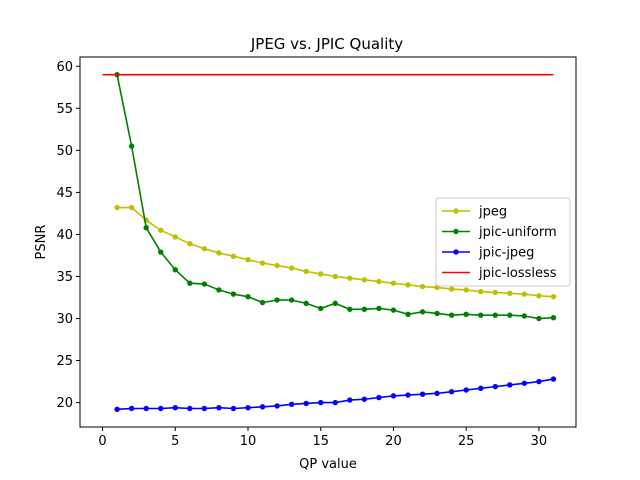 The image size is (640, 480). Describe the element at coordinates (517, 273) in the screenshot. I see `legend-label: jpic-lossless` at that location.